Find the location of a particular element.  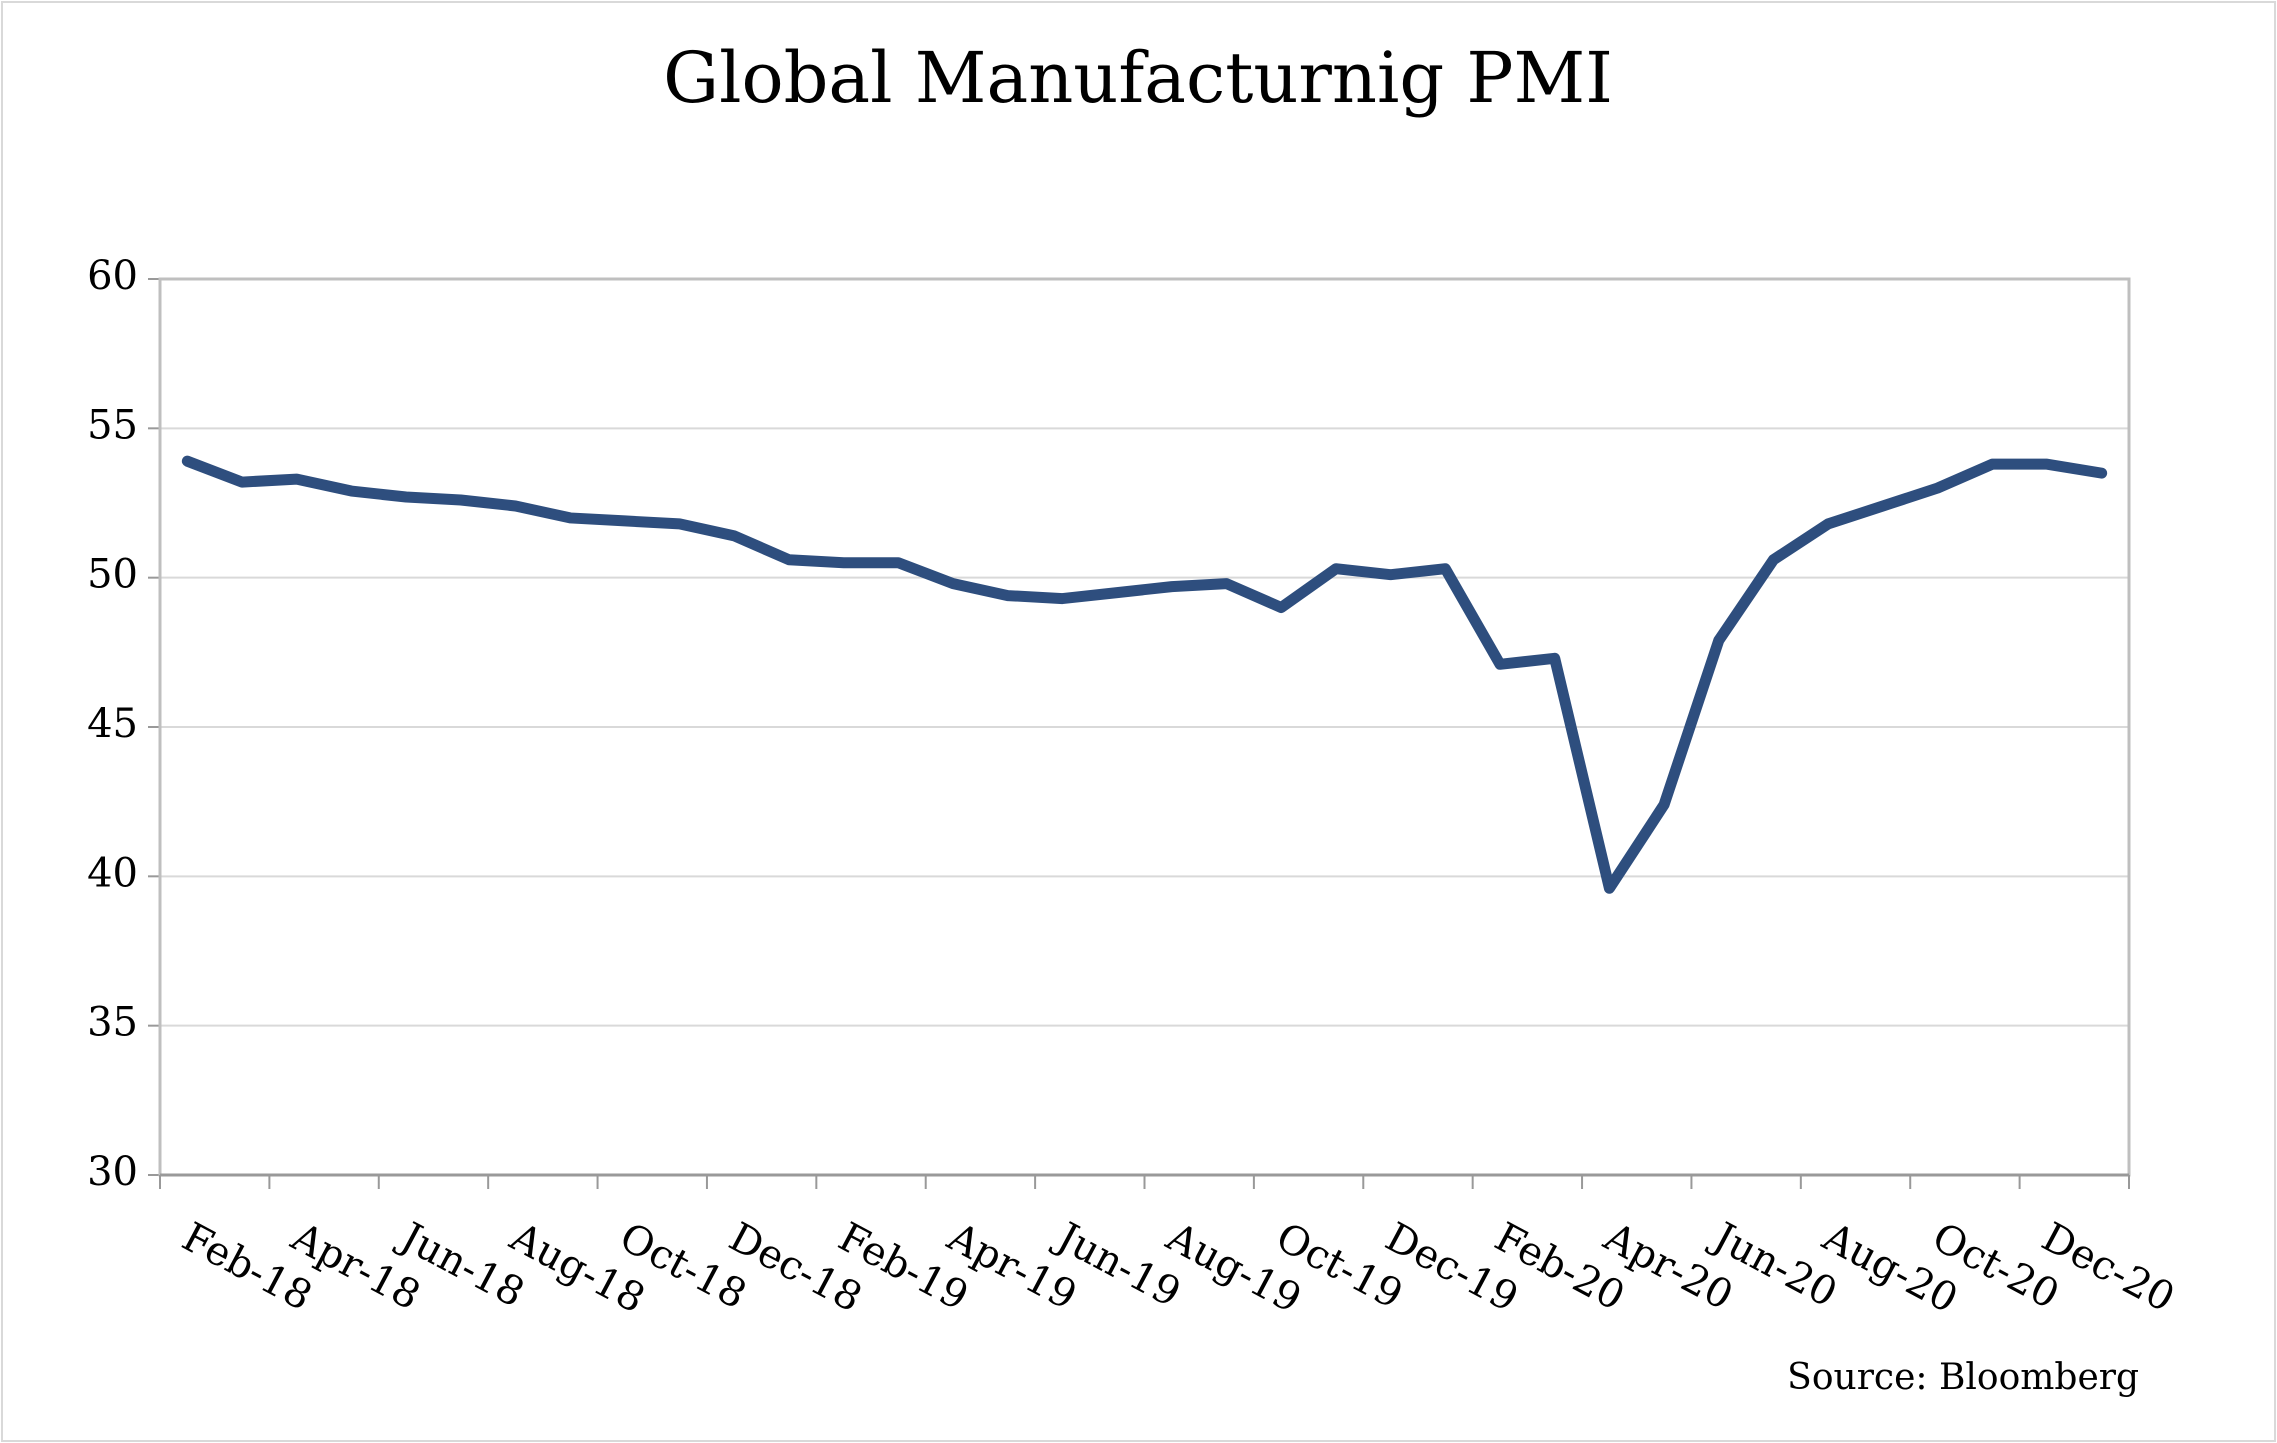

y-tick-label: 55 is located at coordinates (112, 425).